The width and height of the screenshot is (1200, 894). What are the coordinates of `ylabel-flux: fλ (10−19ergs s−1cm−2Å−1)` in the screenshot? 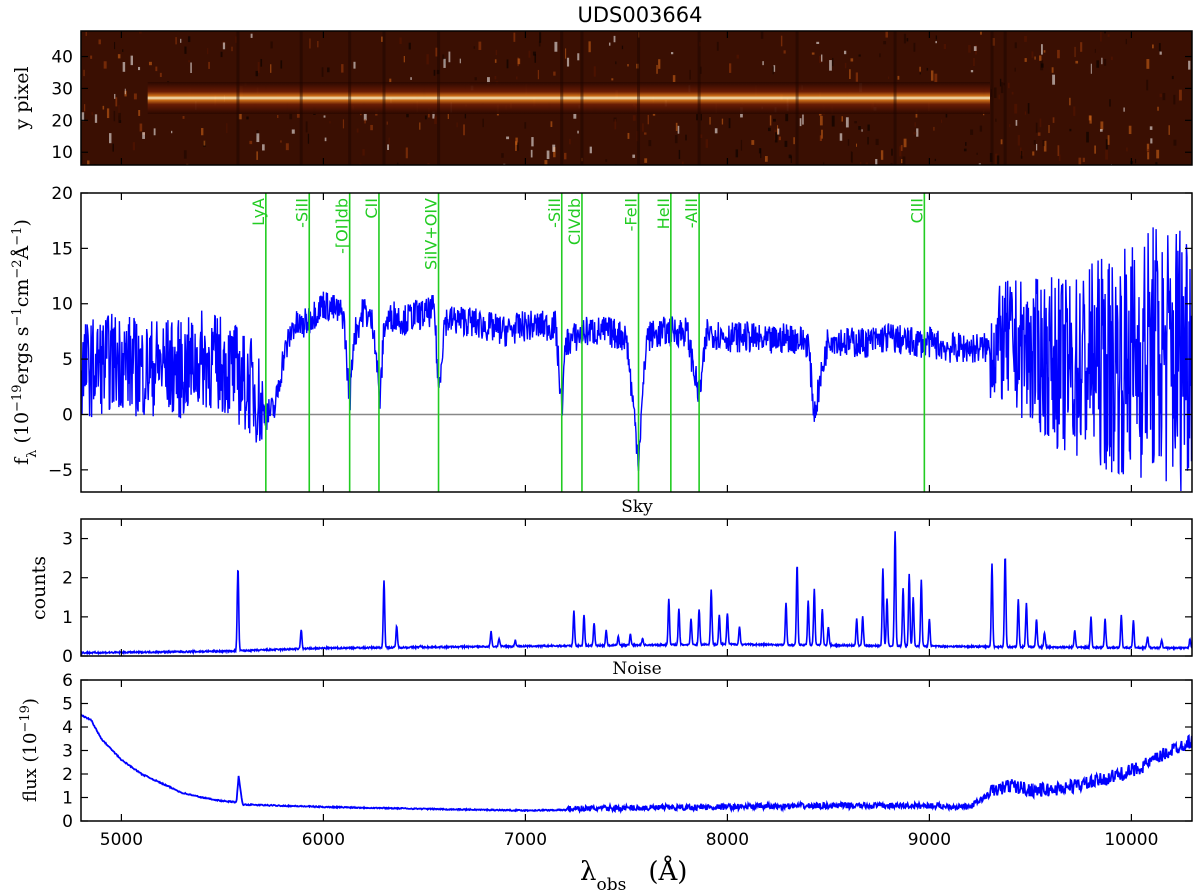 It's located at (25, 342).